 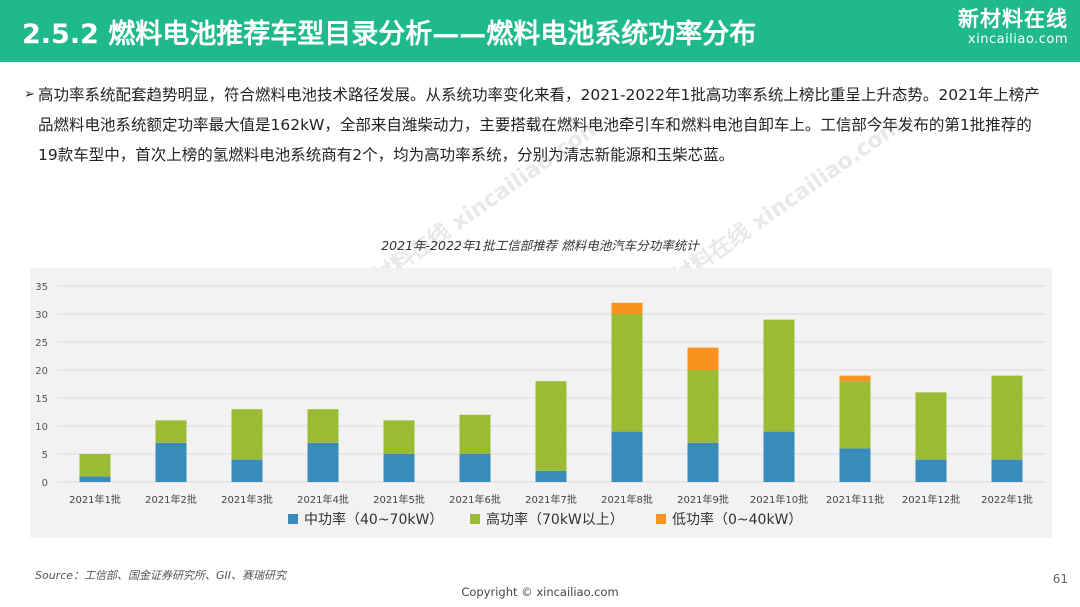 I want to click on logo-en-text: xincailiao.com, so click(x=1017, y=39).